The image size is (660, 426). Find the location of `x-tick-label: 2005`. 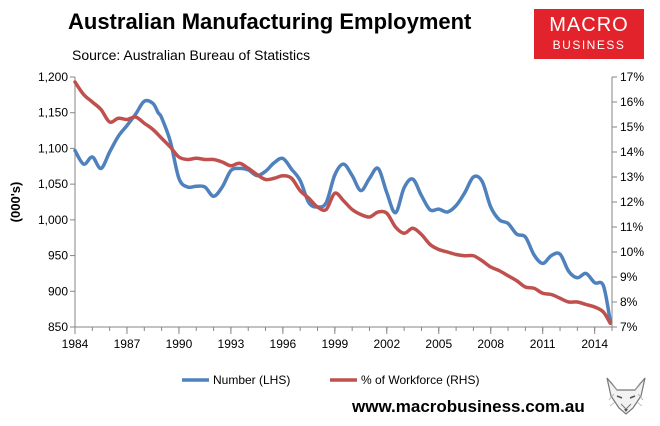

x-tick-label: 2005 is located at coordinates (438, 344).